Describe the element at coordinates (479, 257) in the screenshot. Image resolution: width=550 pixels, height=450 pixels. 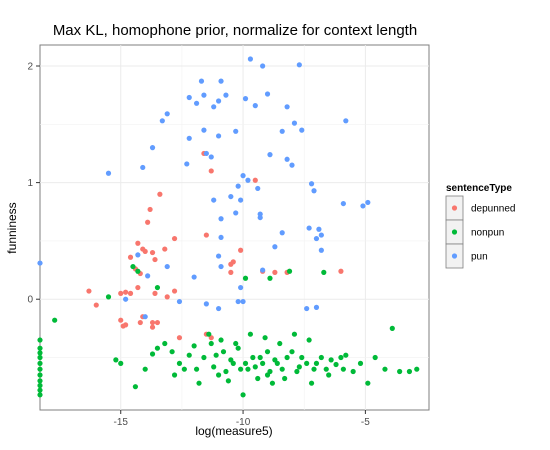
I see `legend-label-pun: pun` at that location.